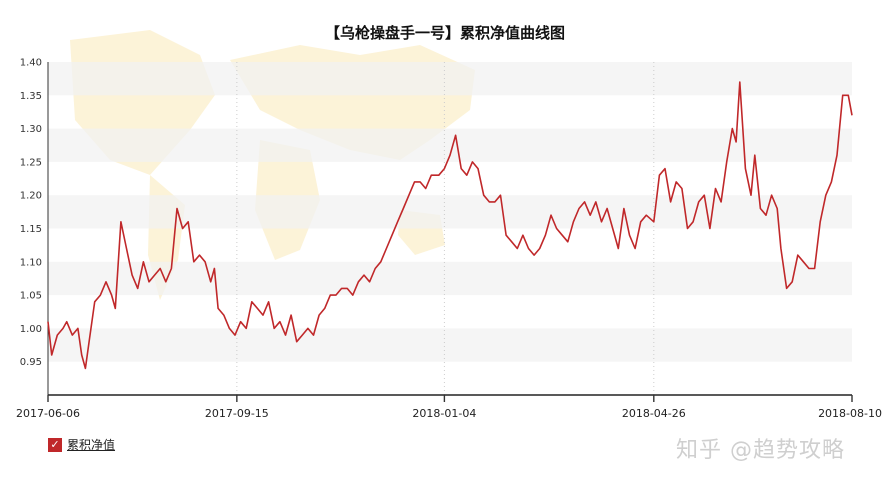 The width and height of the screenshot is (890, 486). Describe the element at coordinates (850, 413) in the screenshot. I see `x-tick-label: 2018-08-10` at that location.